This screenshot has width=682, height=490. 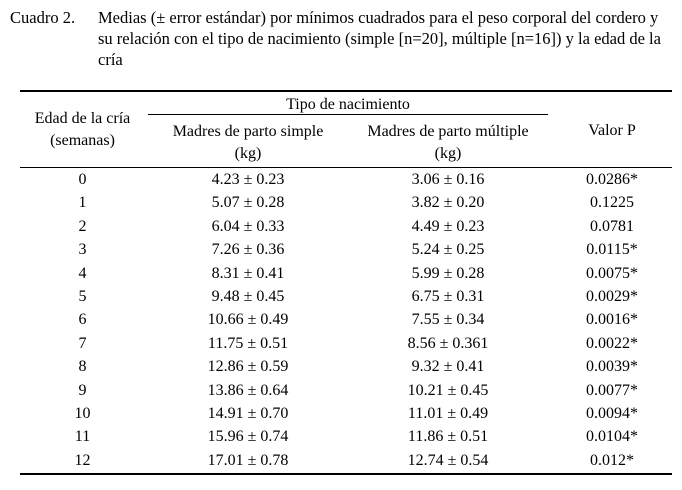 What do you see at coordinates (348, 104) in the screenshot?
I see `header-tipo-nacimiento: Tipo de nacimiento` at bounding box center [348, 104].